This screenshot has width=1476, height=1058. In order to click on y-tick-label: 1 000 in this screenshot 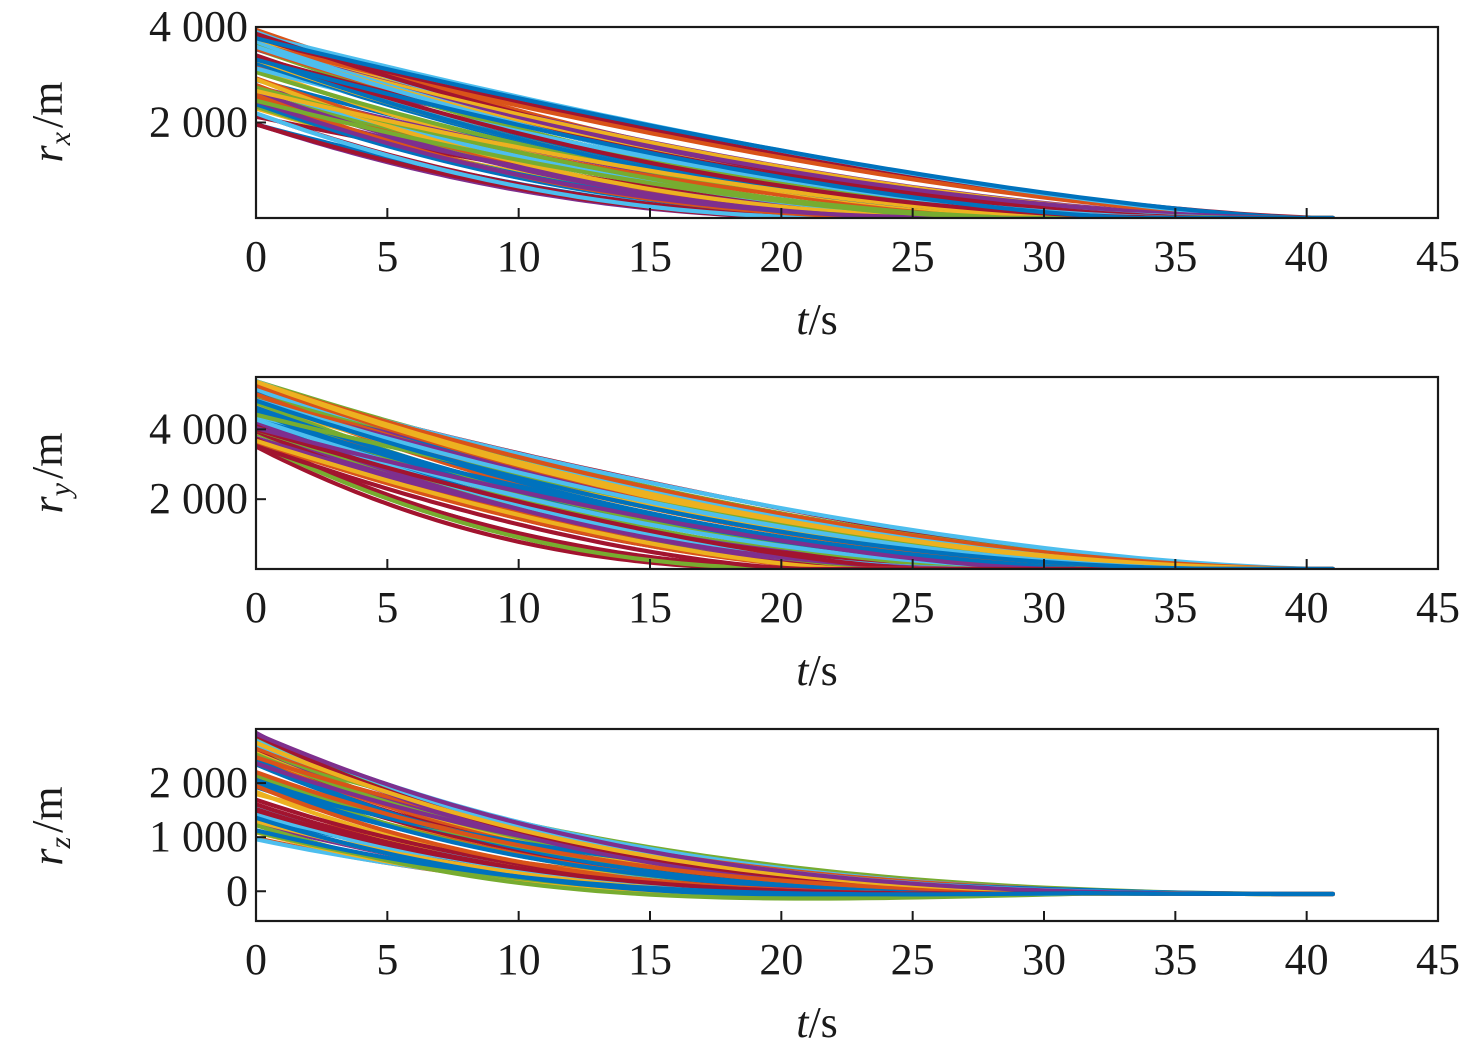, I will do `click(198, 836)`.